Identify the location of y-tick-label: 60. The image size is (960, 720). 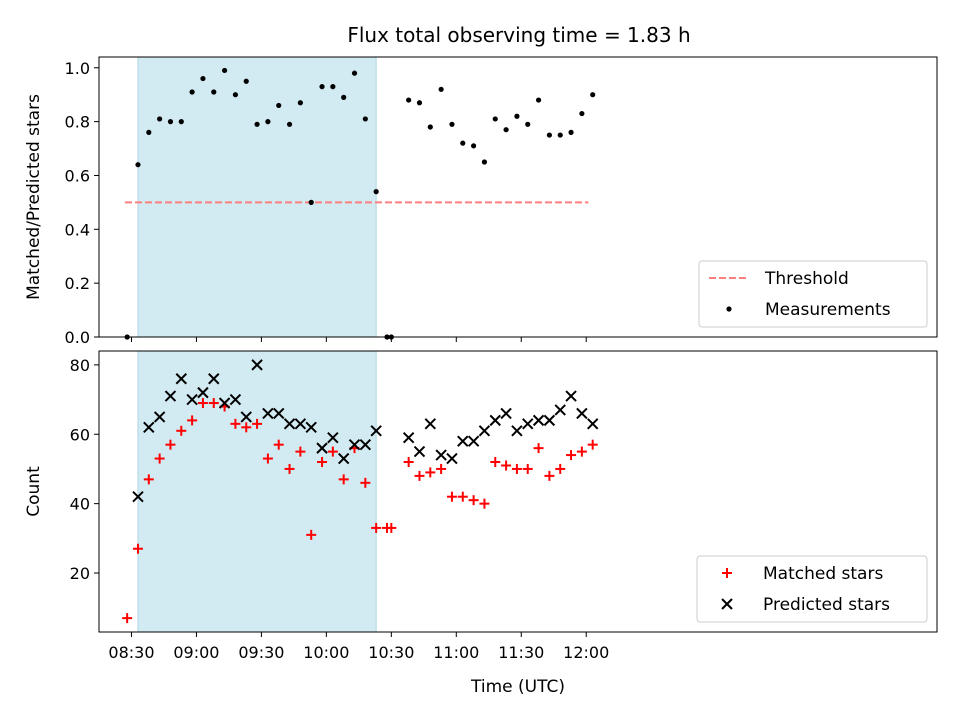
(80, 434).